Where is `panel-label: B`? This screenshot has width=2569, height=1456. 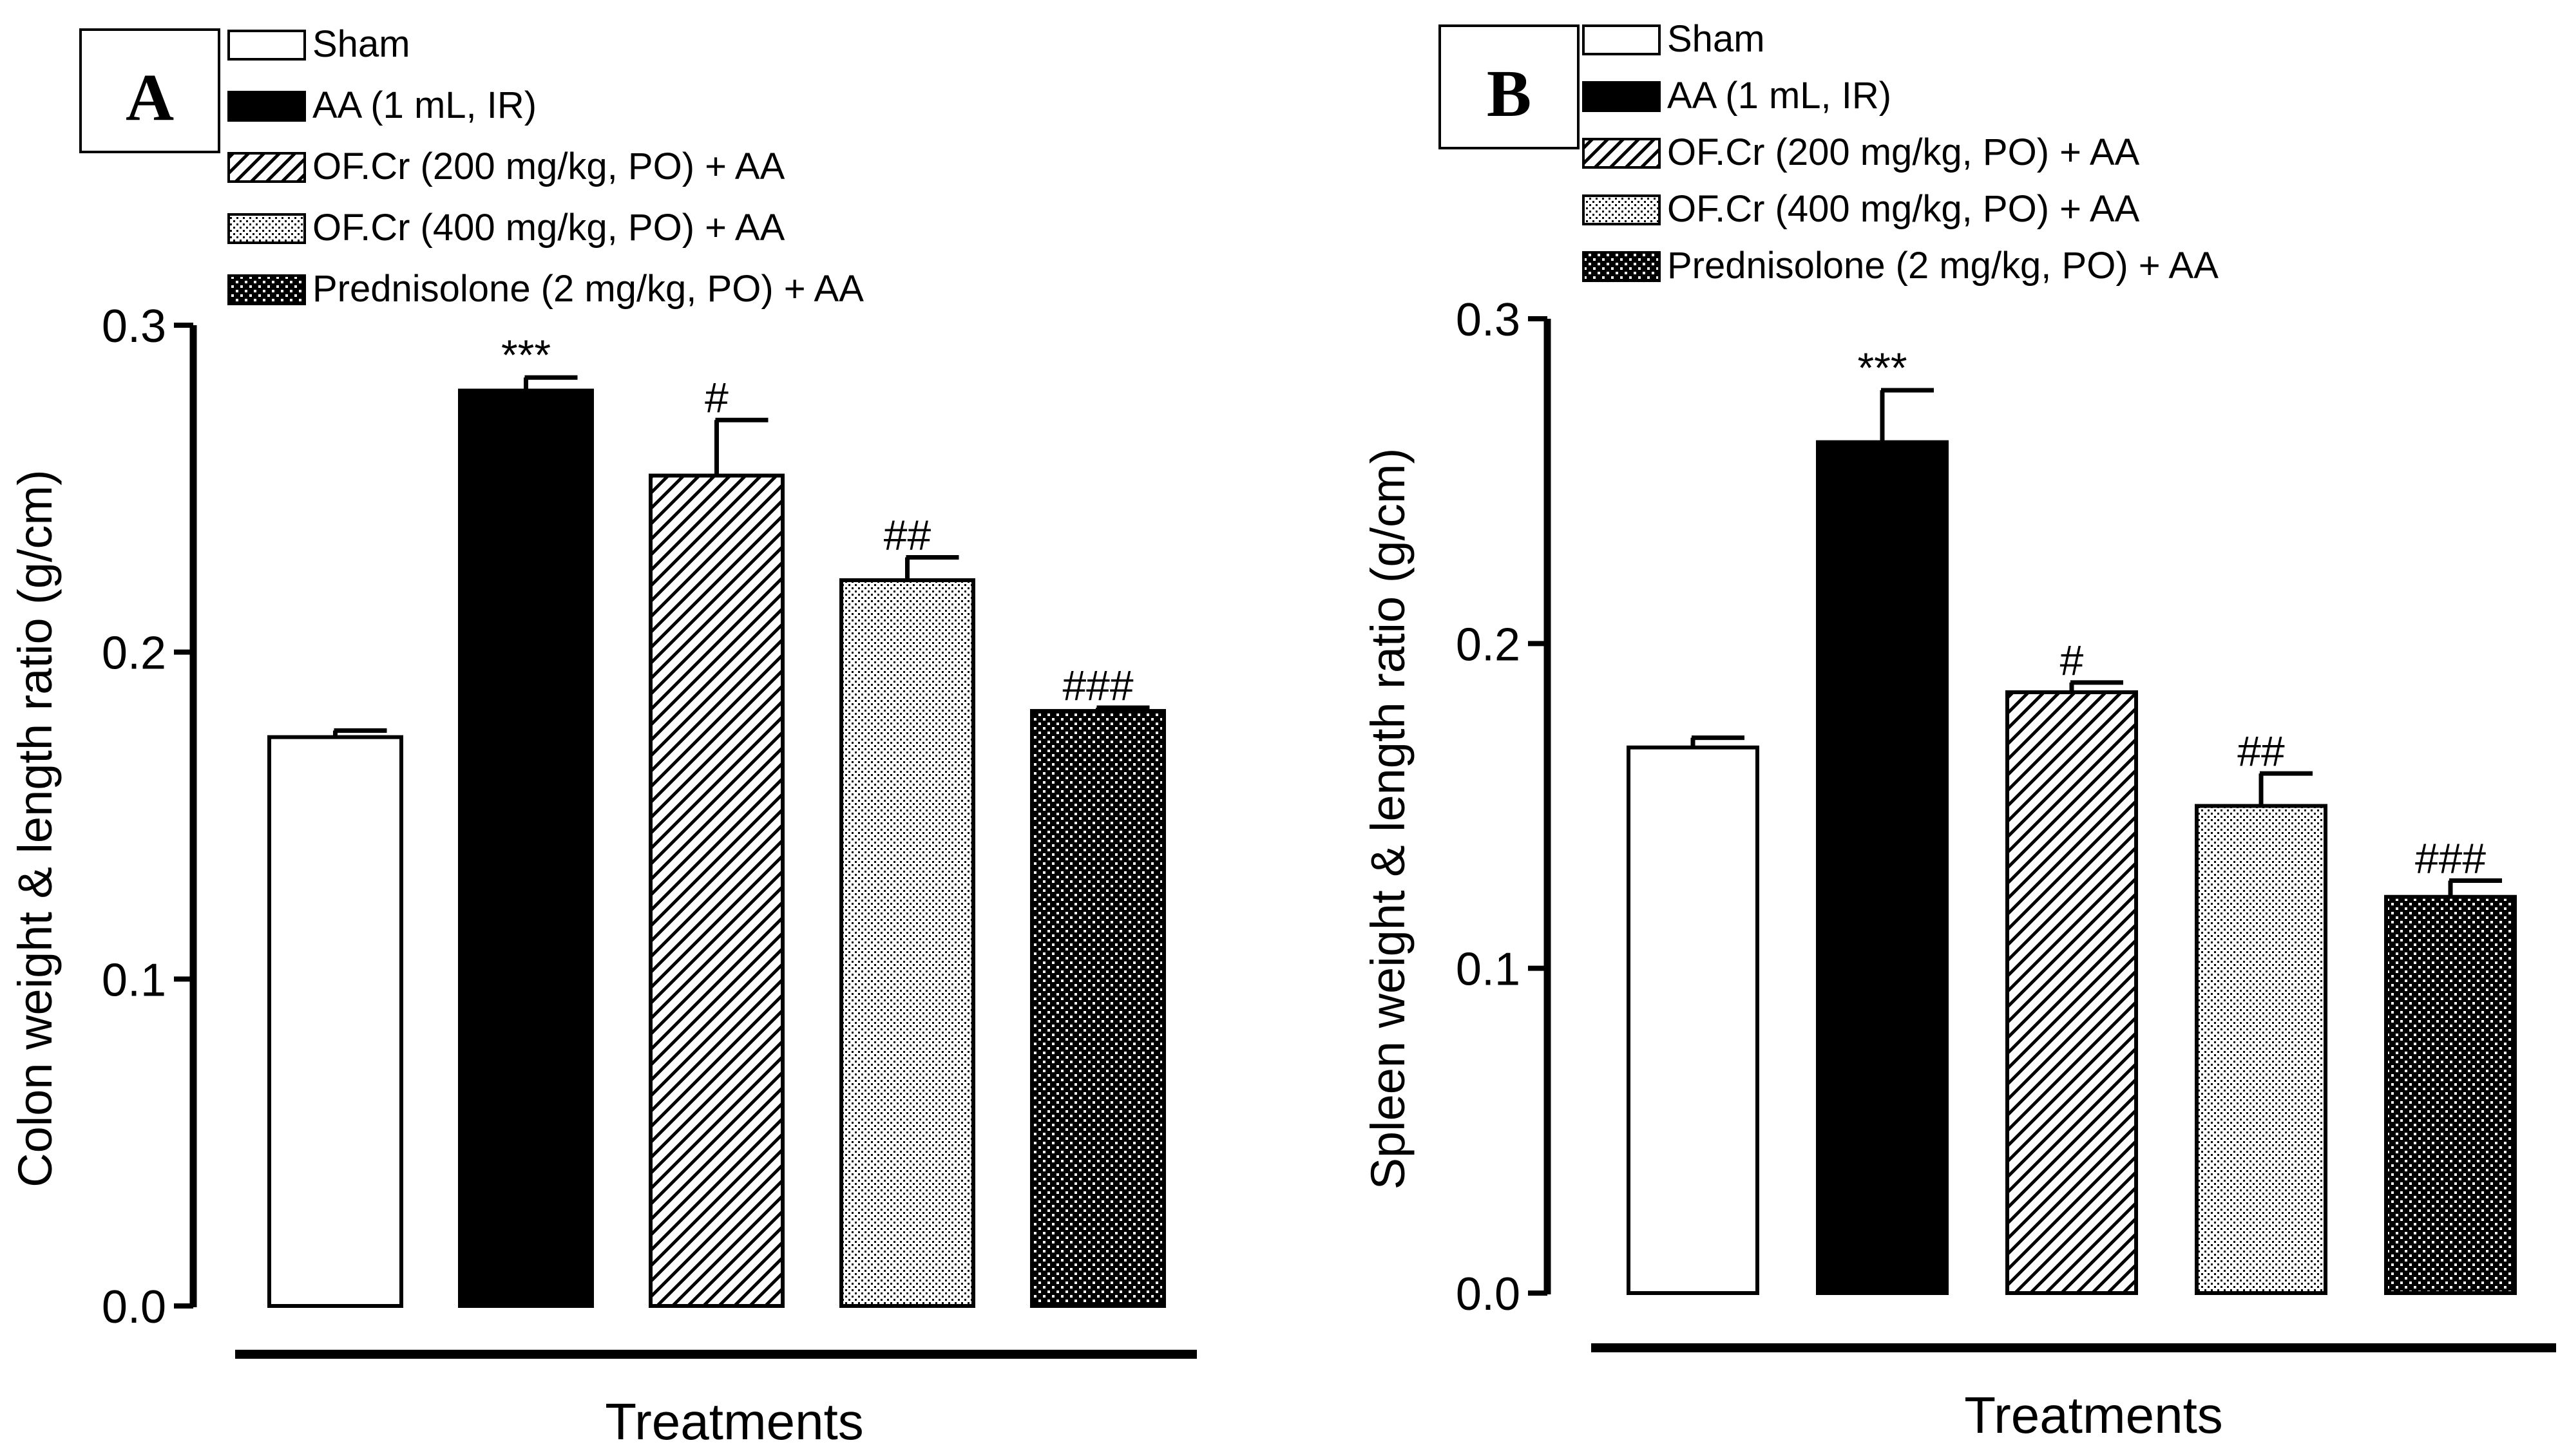 panel-label: B is located at coordinates (1509, 94).